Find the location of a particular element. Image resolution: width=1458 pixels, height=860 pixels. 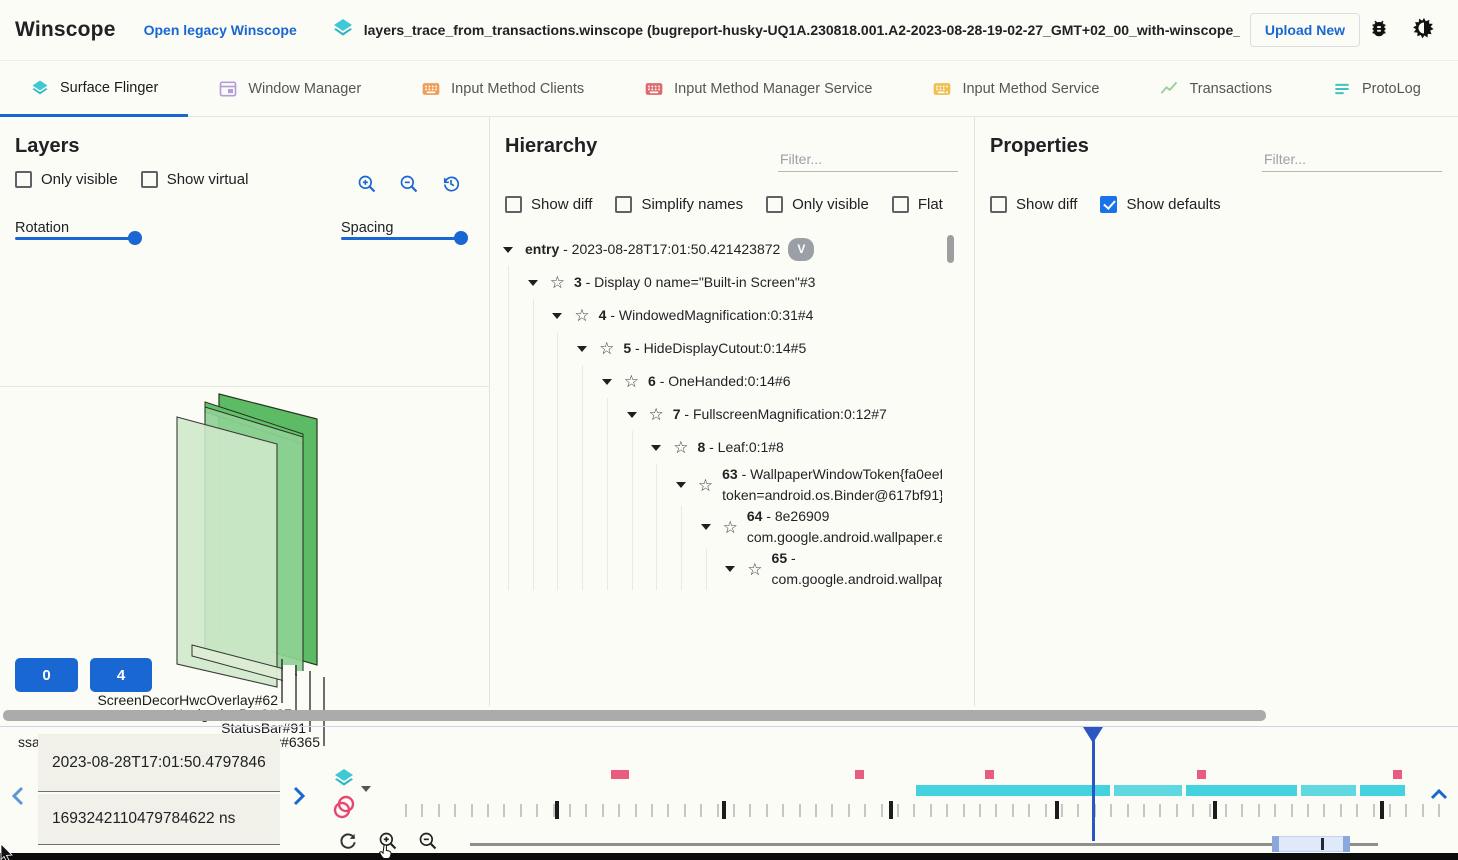

zoom-in-icon is located at coordinates (367, 184).